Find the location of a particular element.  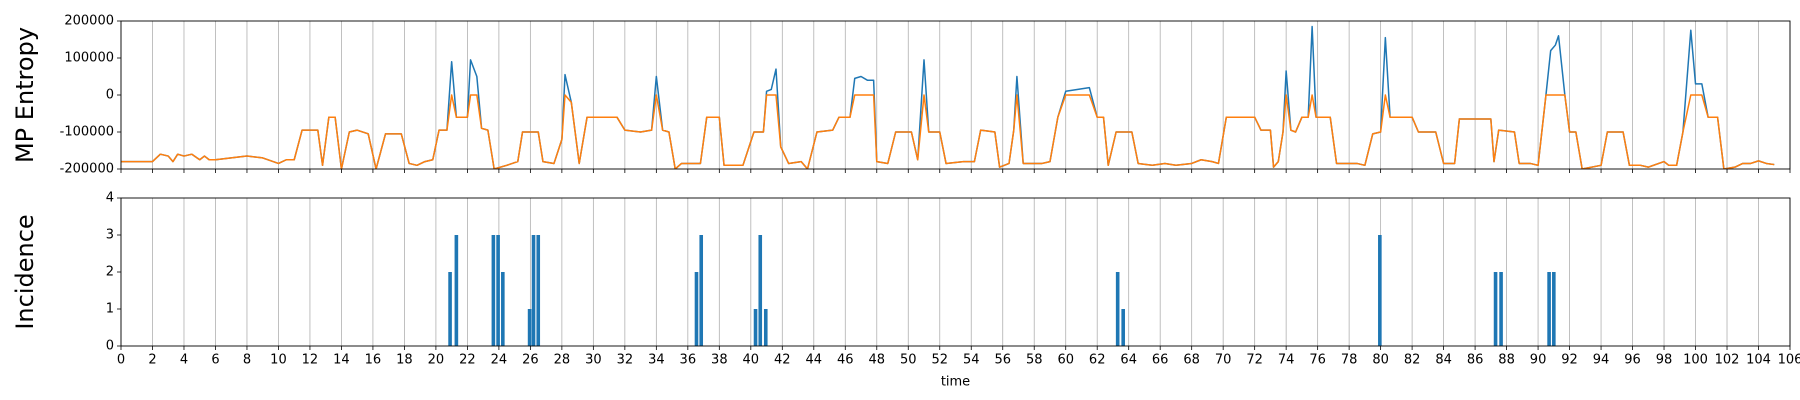

x-tick-label: 70 is located at coordinates (1223, 360).